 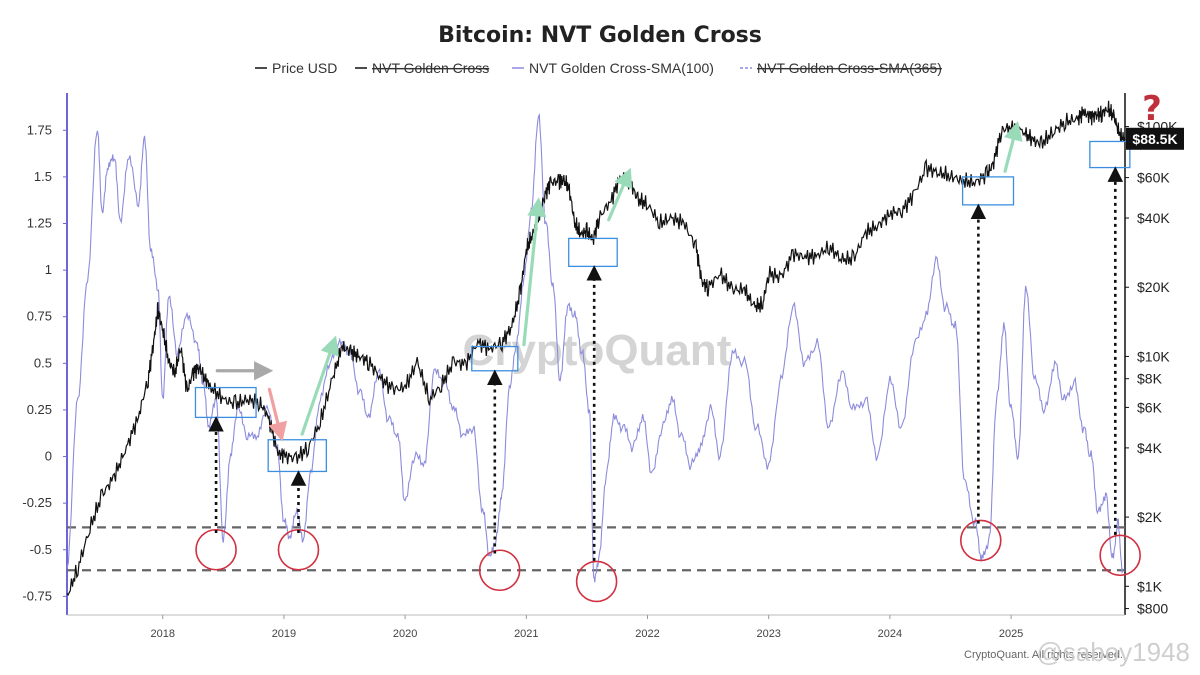 I want to click on legend-label: NVT Golden Cross-SMA(100), so click(x=621, y=68).